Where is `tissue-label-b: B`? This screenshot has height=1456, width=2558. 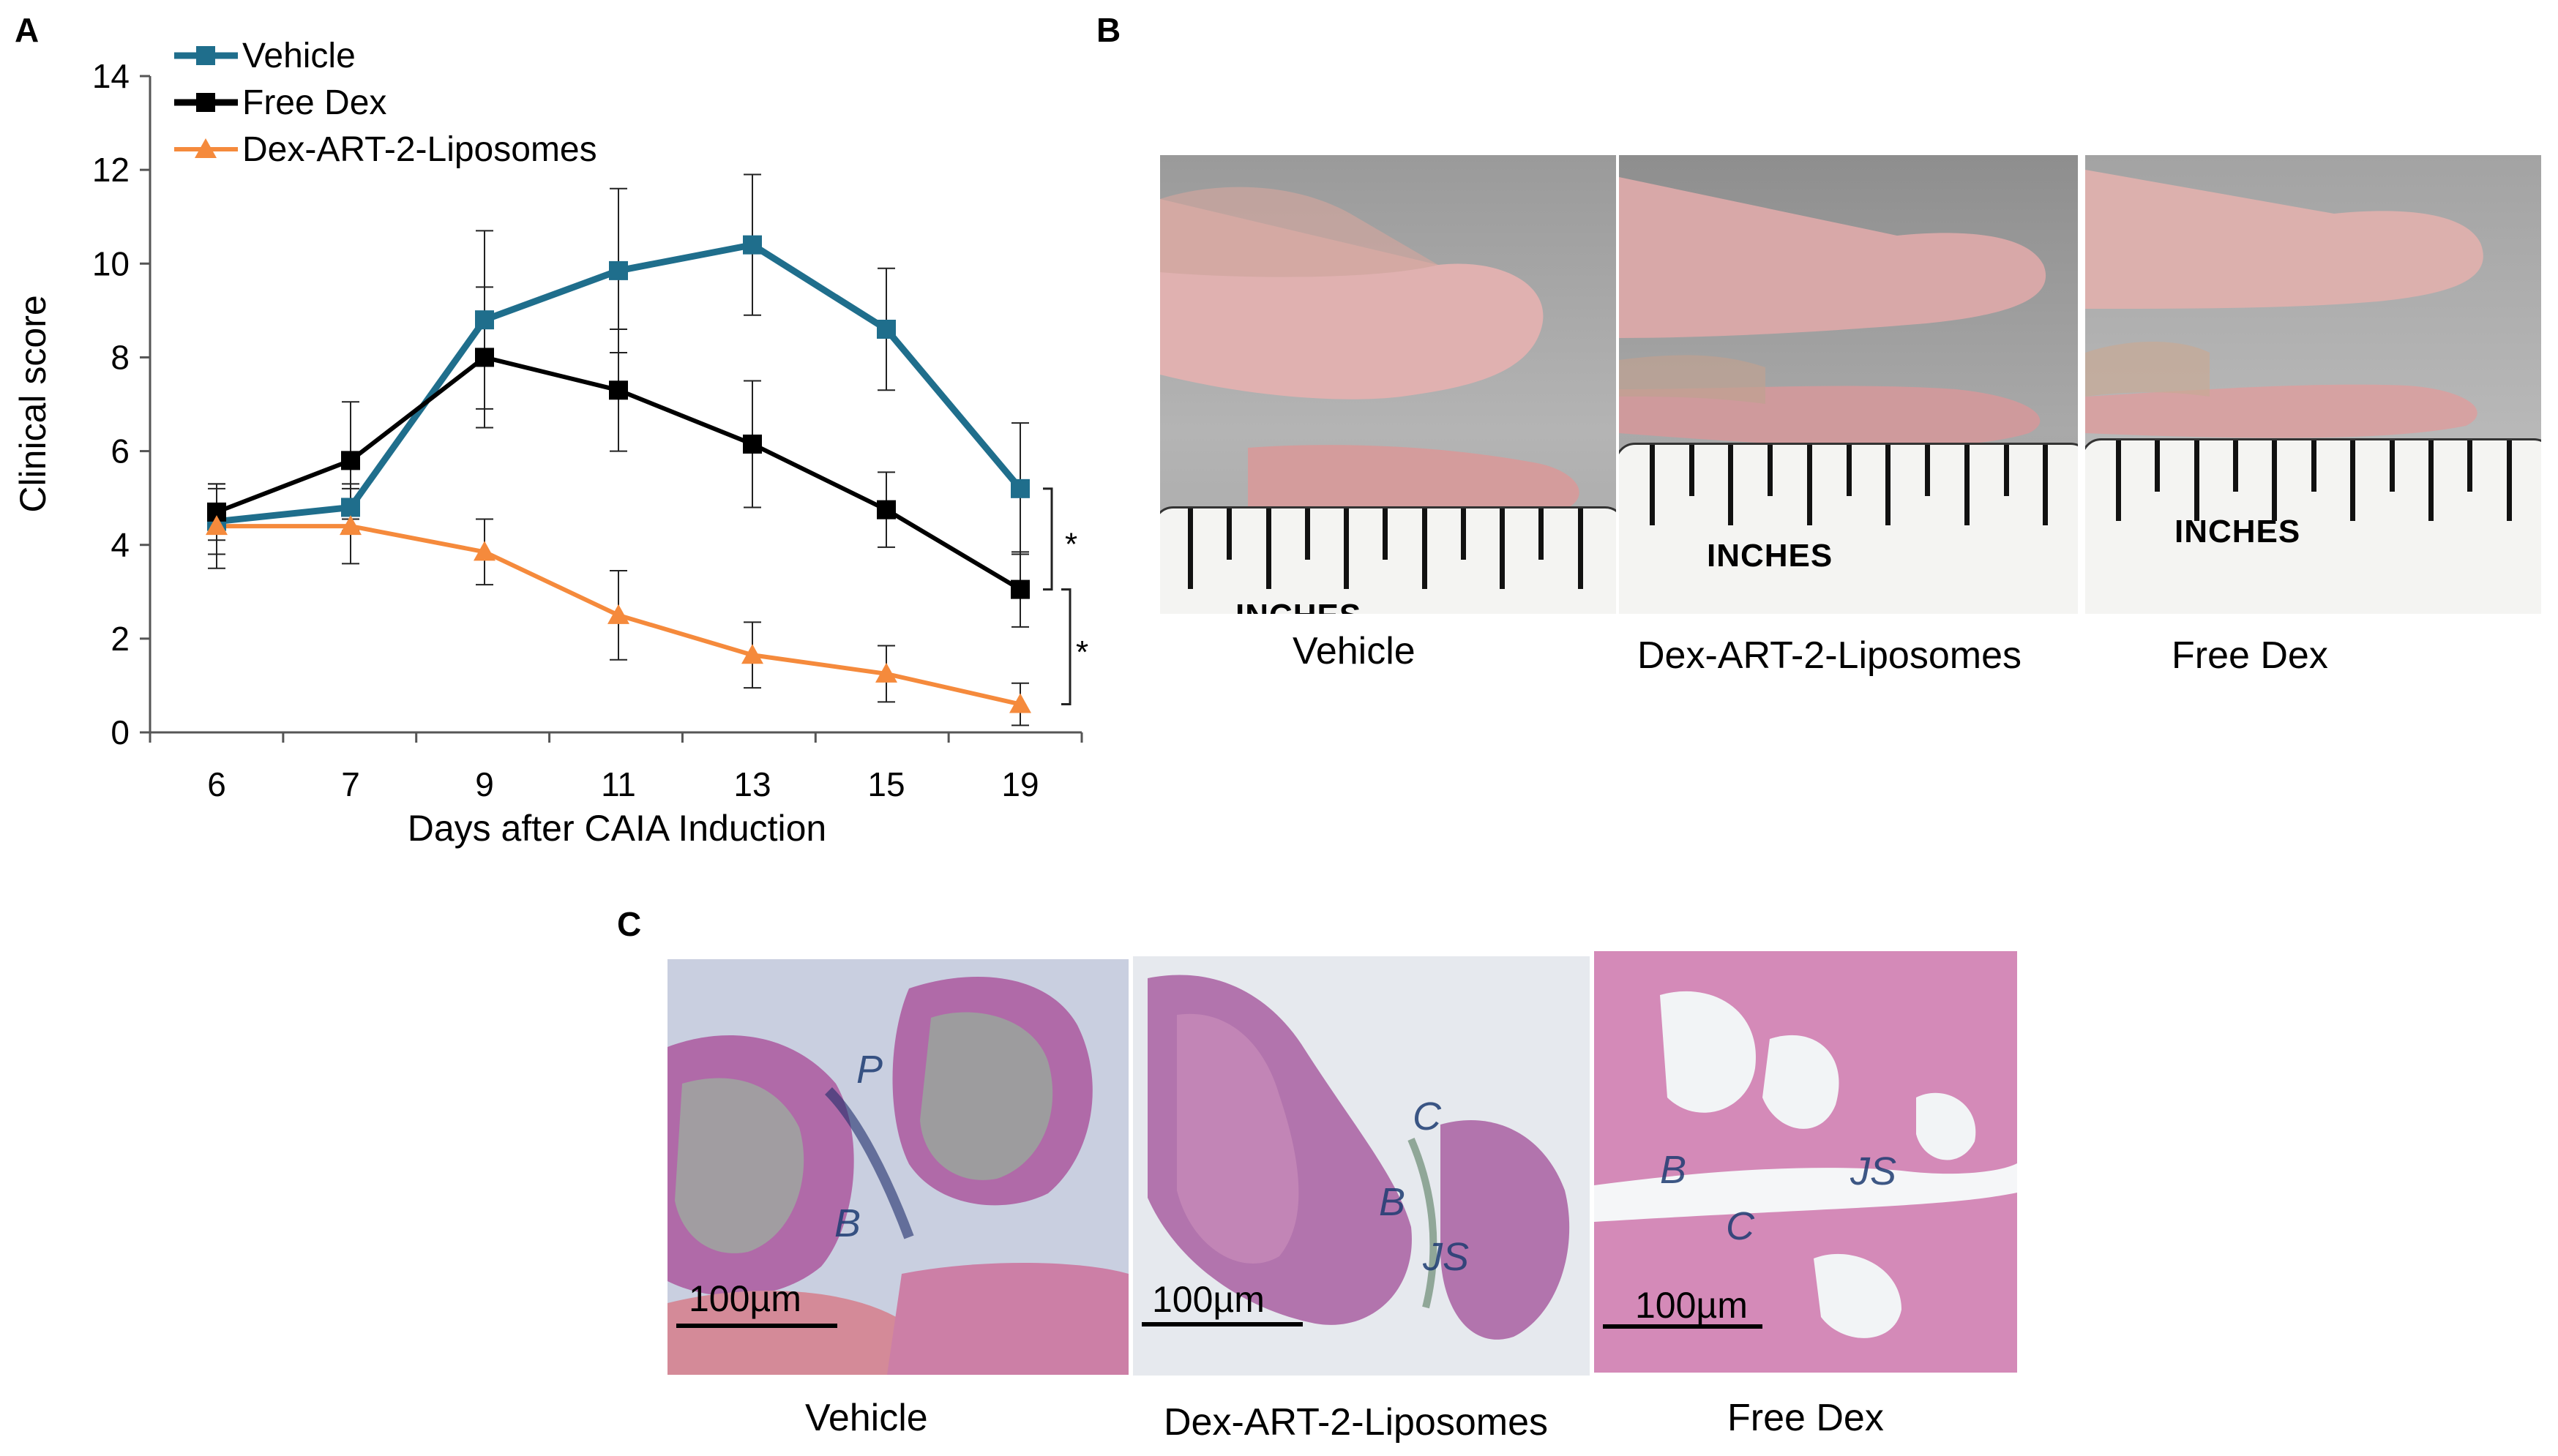
tissue-label-b: B is located at coordinates (1392, 1202).